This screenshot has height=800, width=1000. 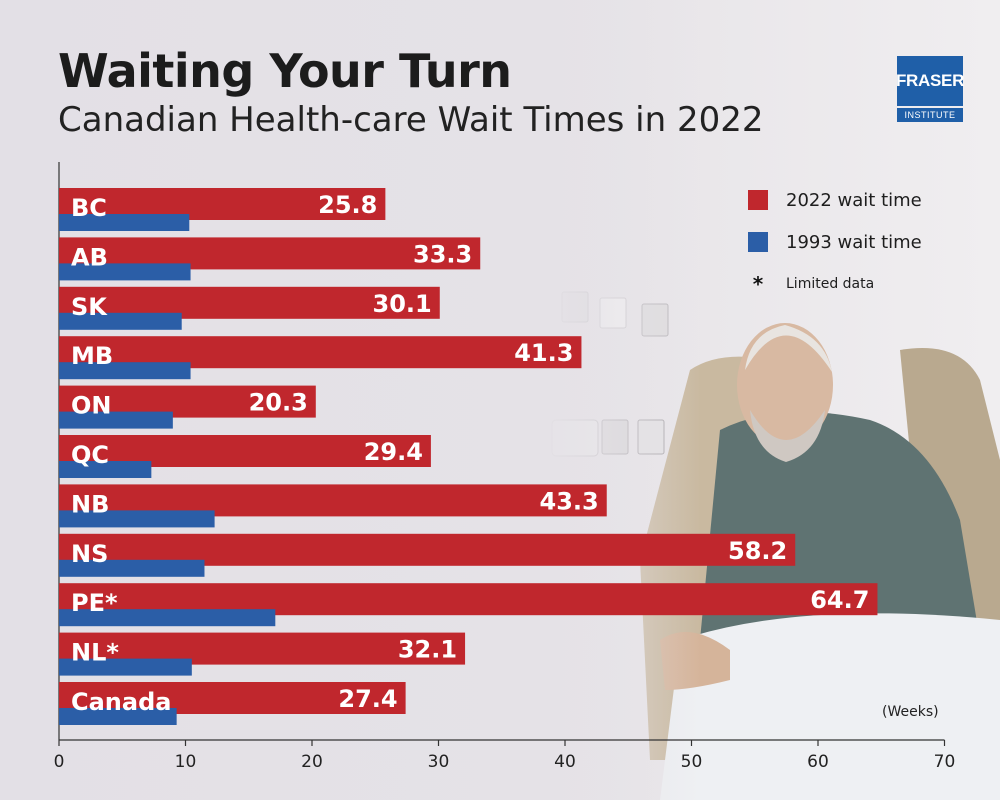 I want to click on legend-label-note: Limited data, so click(x=830, y=284).